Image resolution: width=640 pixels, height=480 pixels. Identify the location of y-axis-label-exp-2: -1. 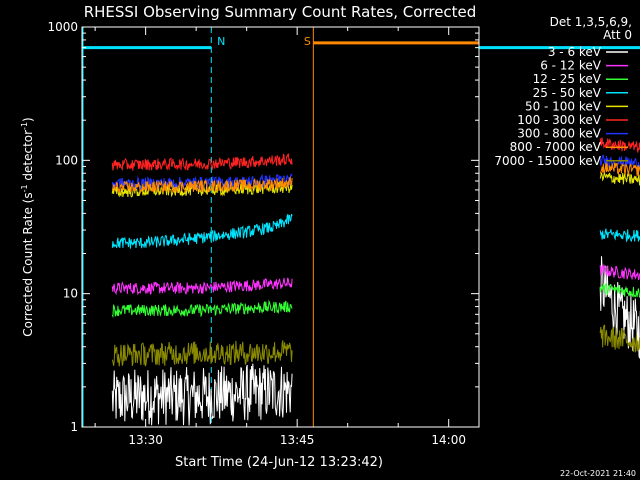
(24, 126).